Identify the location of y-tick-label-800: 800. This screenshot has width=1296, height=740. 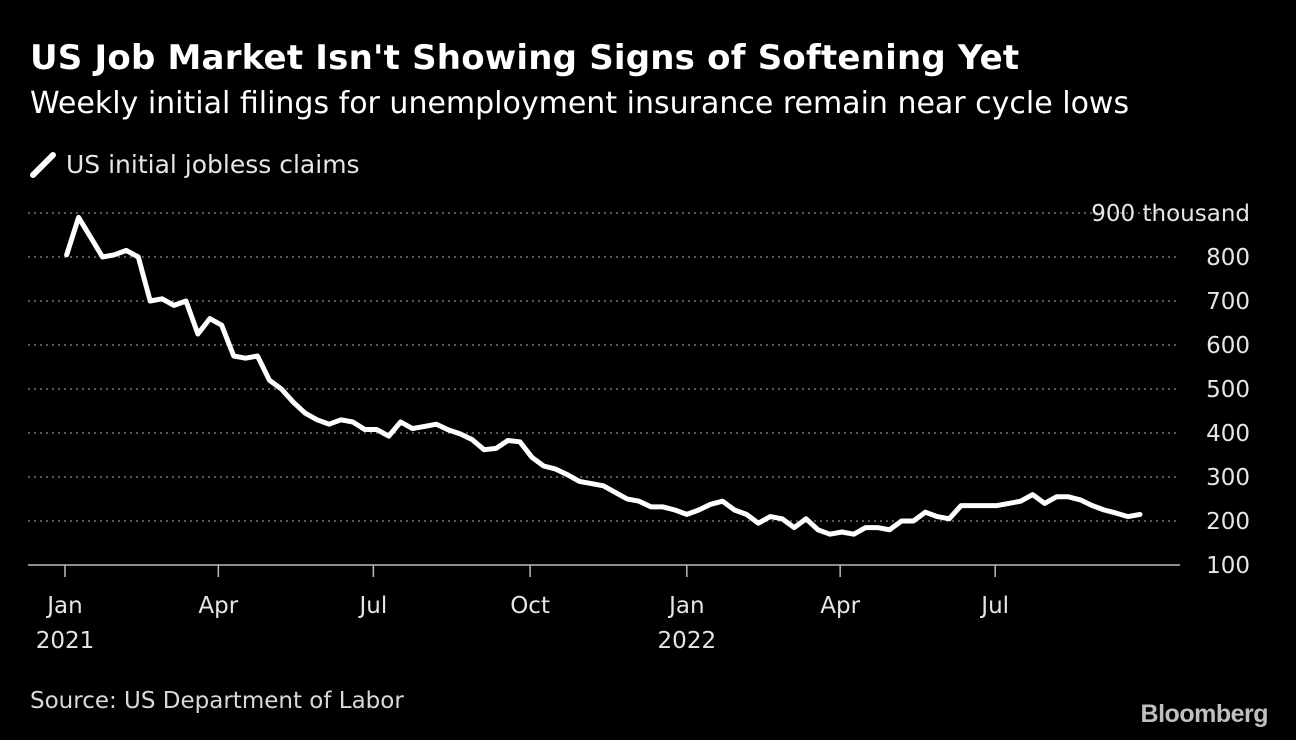
(1228, 258).